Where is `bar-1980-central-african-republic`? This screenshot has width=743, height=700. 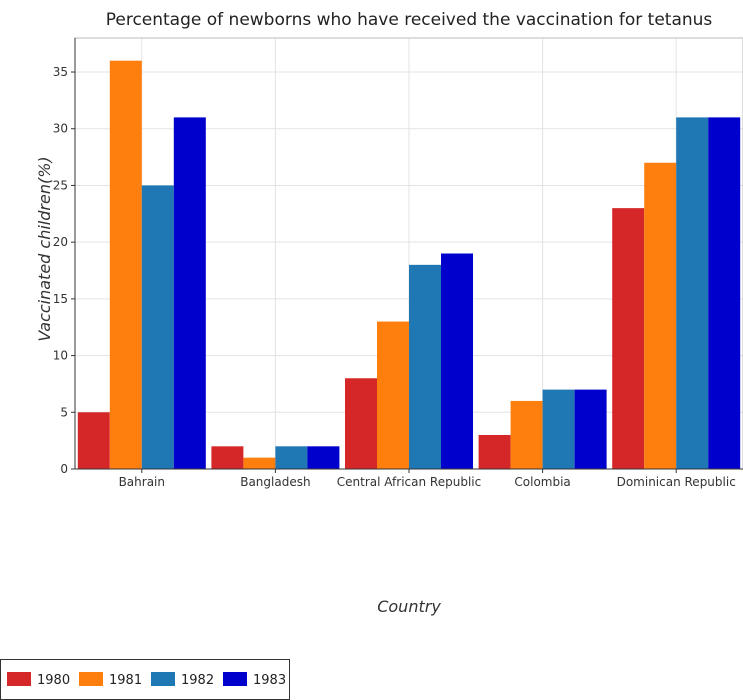 bar-1980-central-african-republic is located at coordinates (361, 423).